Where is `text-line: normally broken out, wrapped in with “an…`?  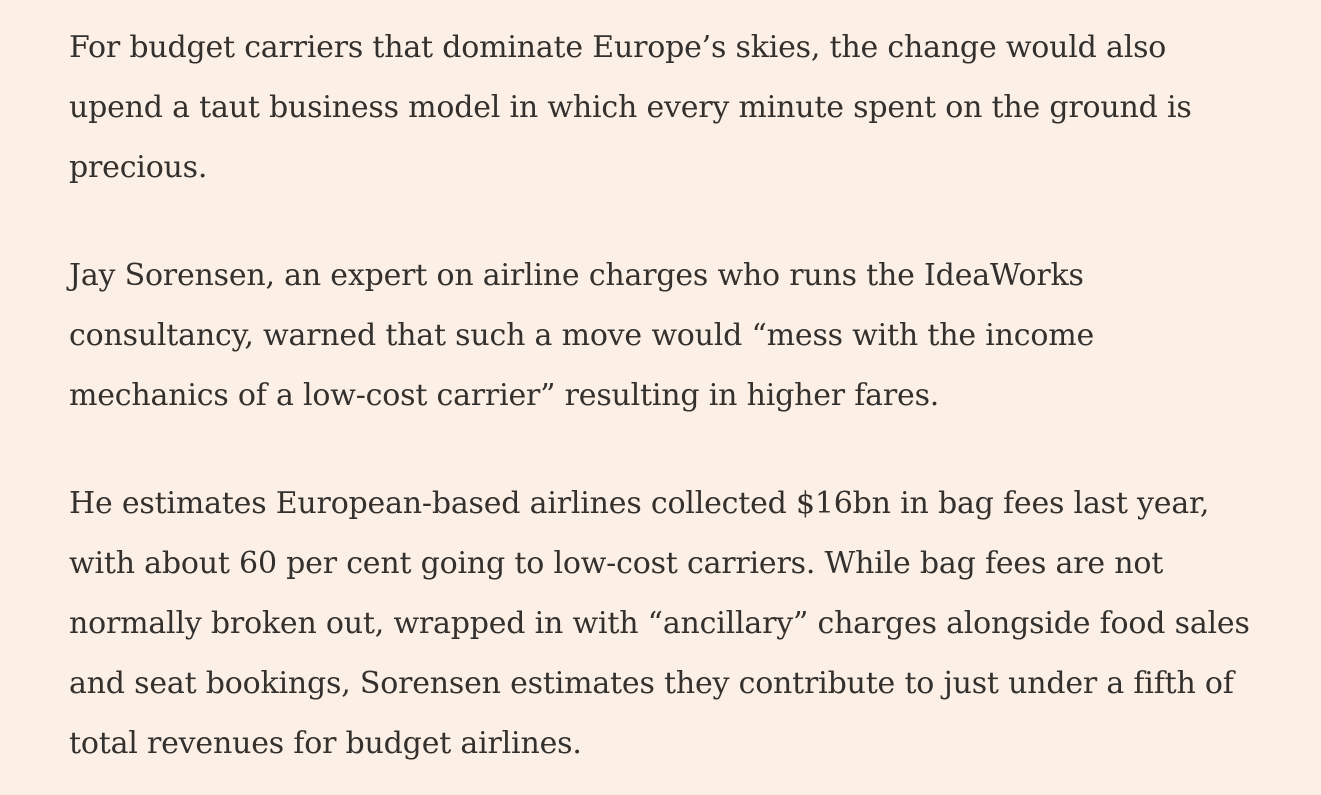 text-line: normally broken out, wrapped in with “an… is located at coordinates (659, 623).